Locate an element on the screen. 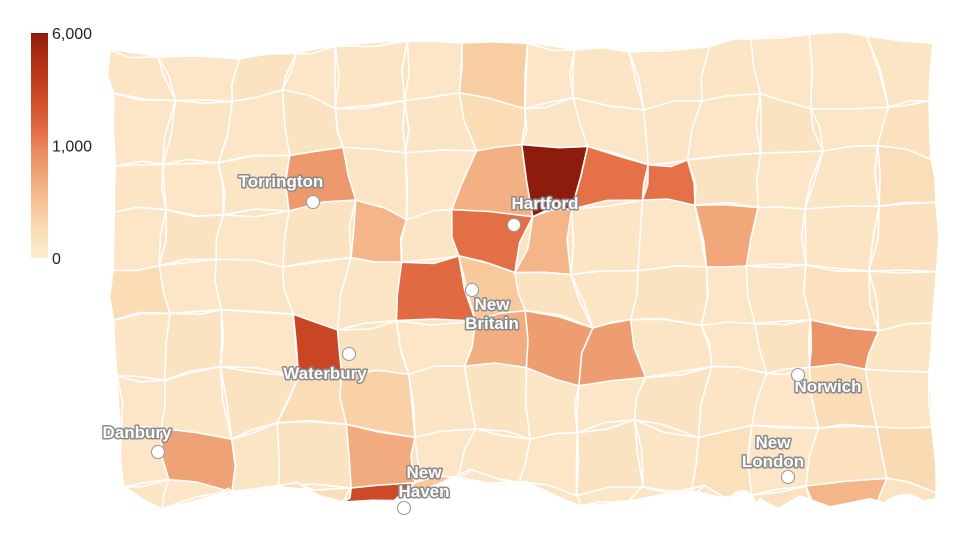 Image resolution: width=960 pixels, height=540 pixels. city-marker-danbury: Danbury is located at coordinates (137, 441).